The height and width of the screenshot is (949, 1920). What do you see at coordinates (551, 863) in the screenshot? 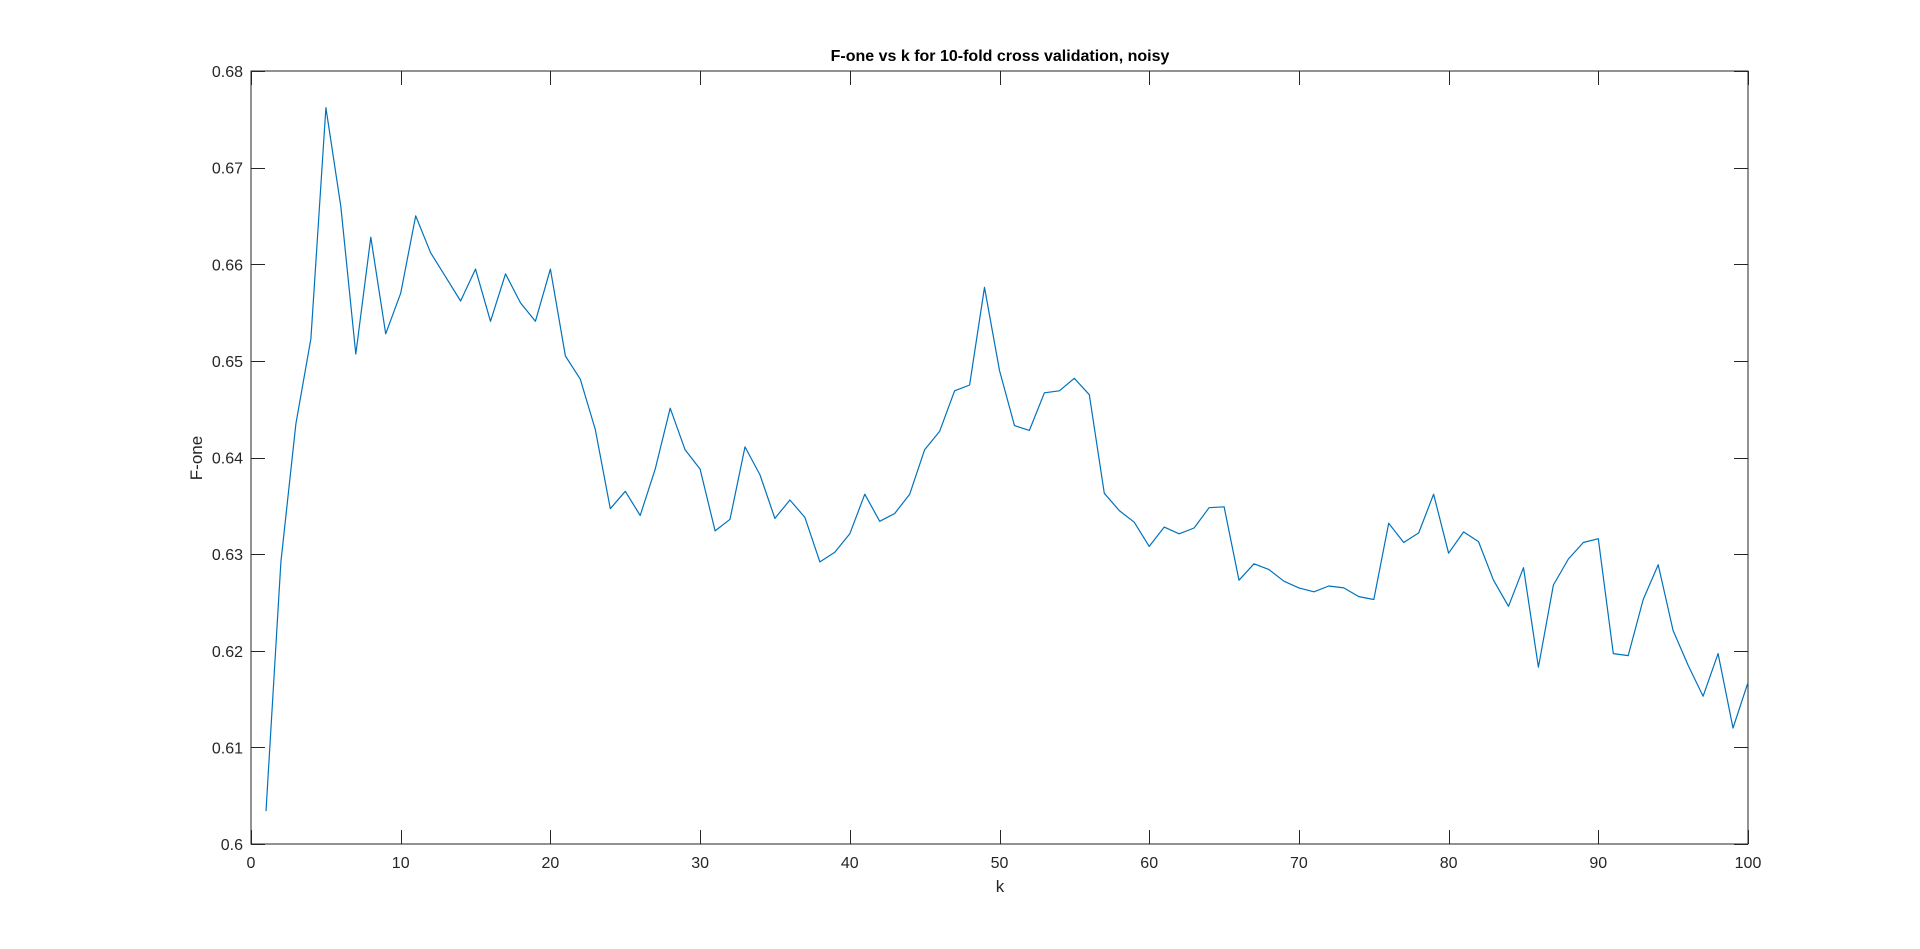
I see `x-tick-label: 20` at bounding box center [551, 863].